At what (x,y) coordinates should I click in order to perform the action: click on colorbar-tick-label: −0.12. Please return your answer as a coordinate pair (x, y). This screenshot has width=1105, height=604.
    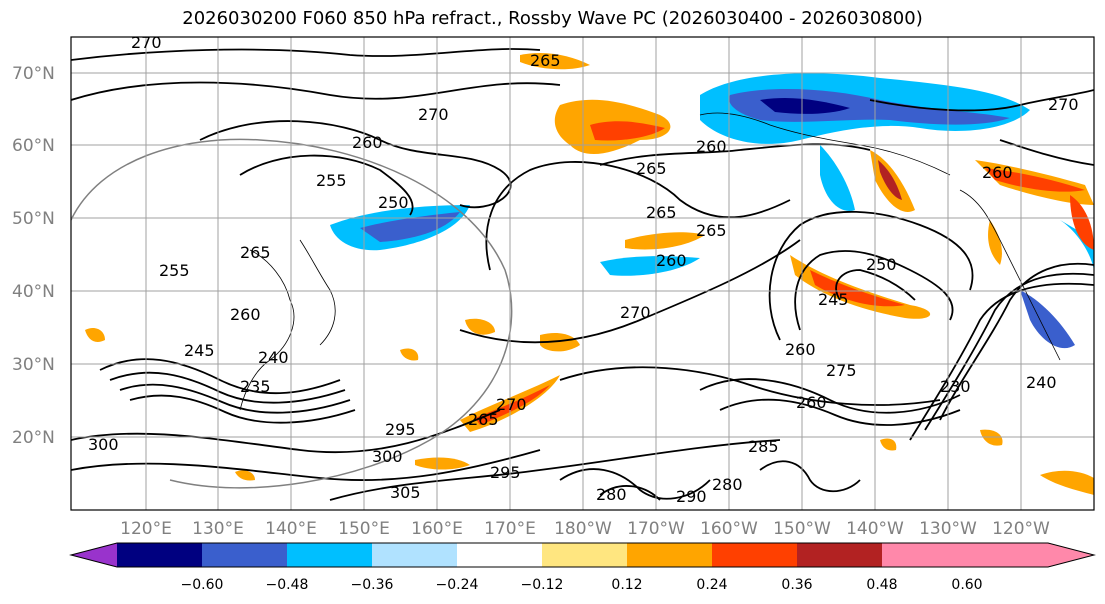
    Looking at the image, I should click on (542, 585).